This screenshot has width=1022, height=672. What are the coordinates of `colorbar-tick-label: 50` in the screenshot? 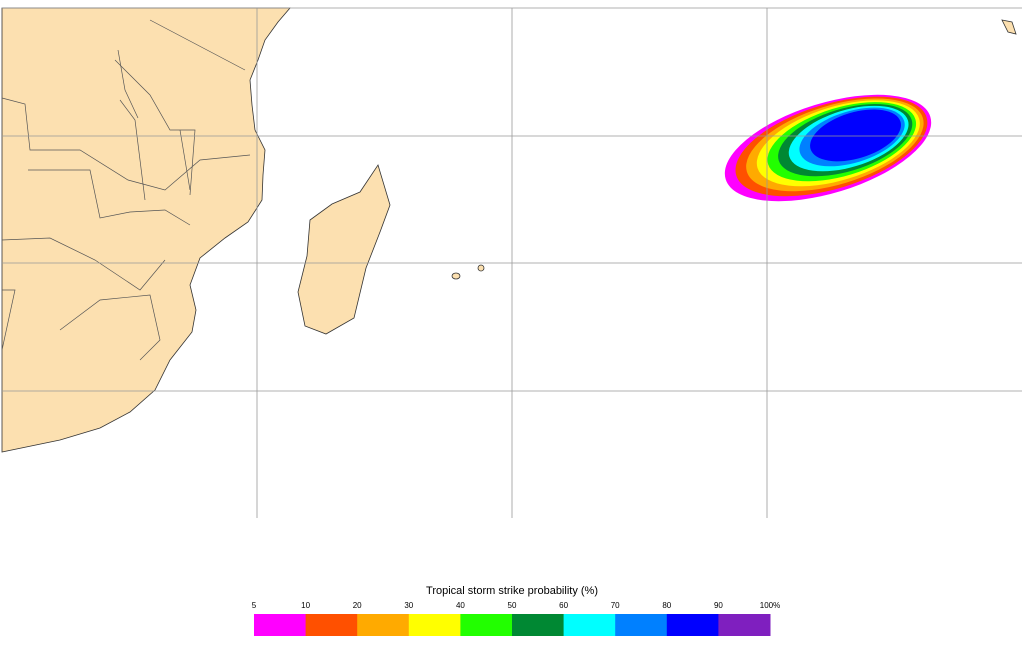 It's located at (512, 605).